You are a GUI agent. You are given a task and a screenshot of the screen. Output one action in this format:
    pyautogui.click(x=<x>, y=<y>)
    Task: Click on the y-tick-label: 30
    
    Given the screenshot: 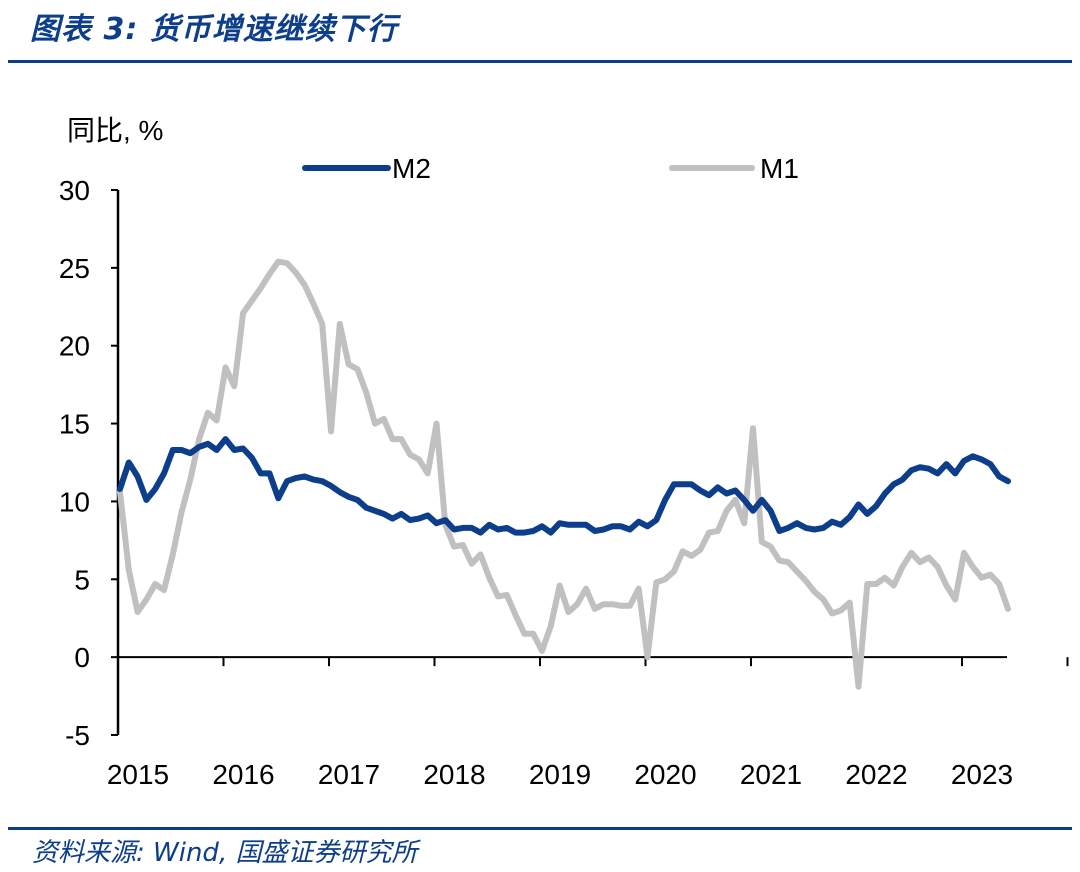 What is the action you would take?
    pyautogui.click(x=74, y=190)
    